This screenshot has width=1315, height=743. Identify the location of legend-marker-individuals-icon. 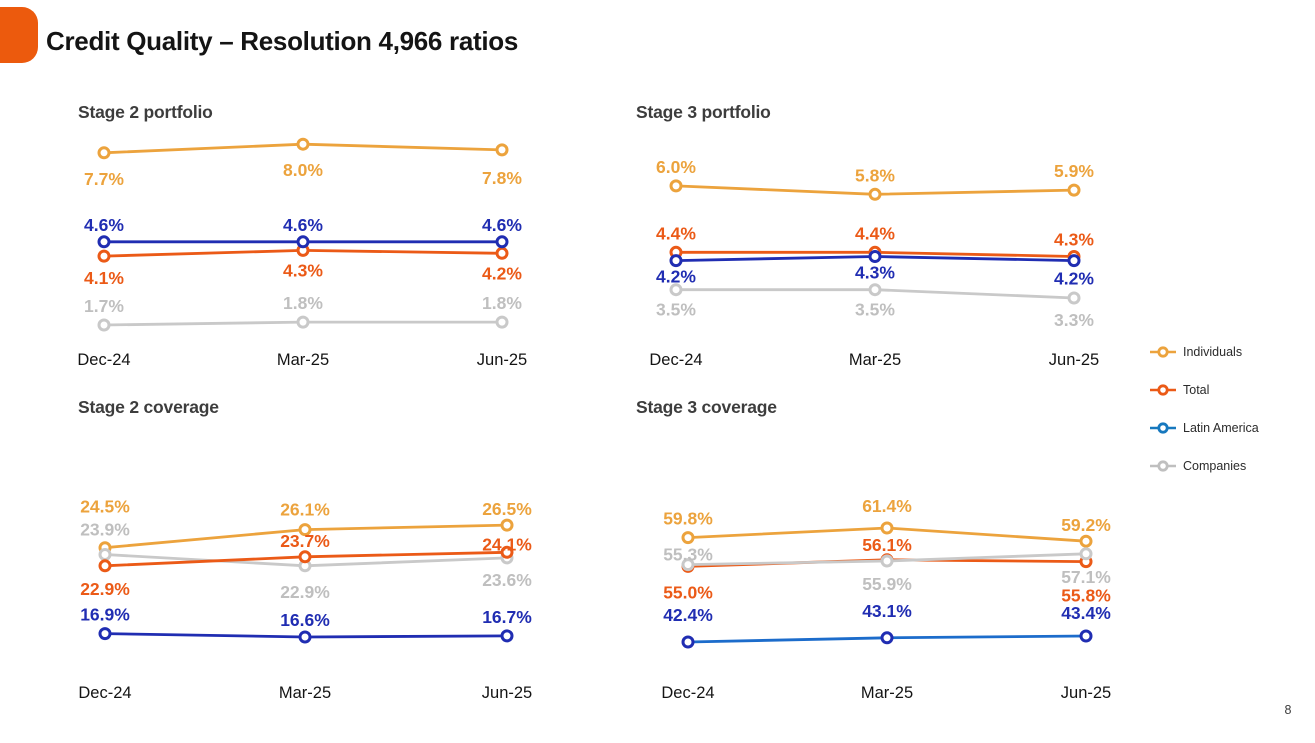
(1163, 352).